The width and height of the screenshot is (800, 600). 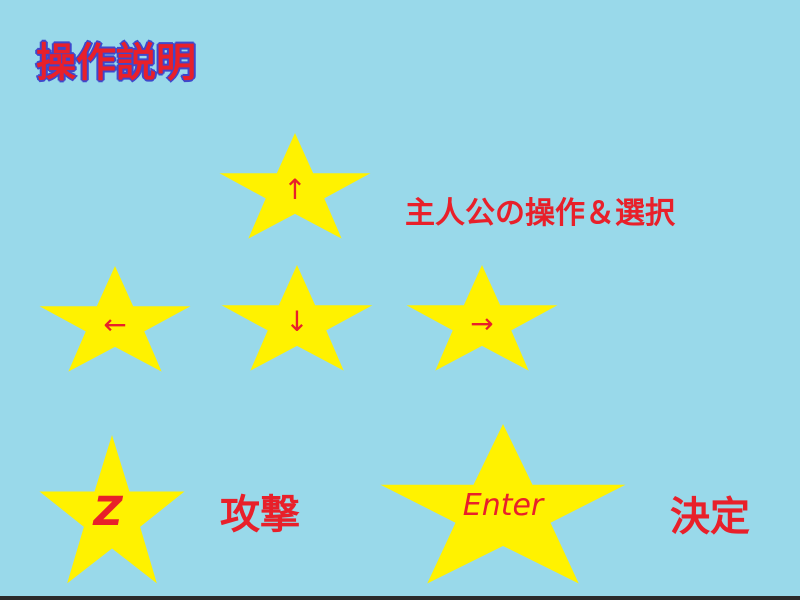 I want to click on up-key-star: ↑, so click(x=295, y=190).